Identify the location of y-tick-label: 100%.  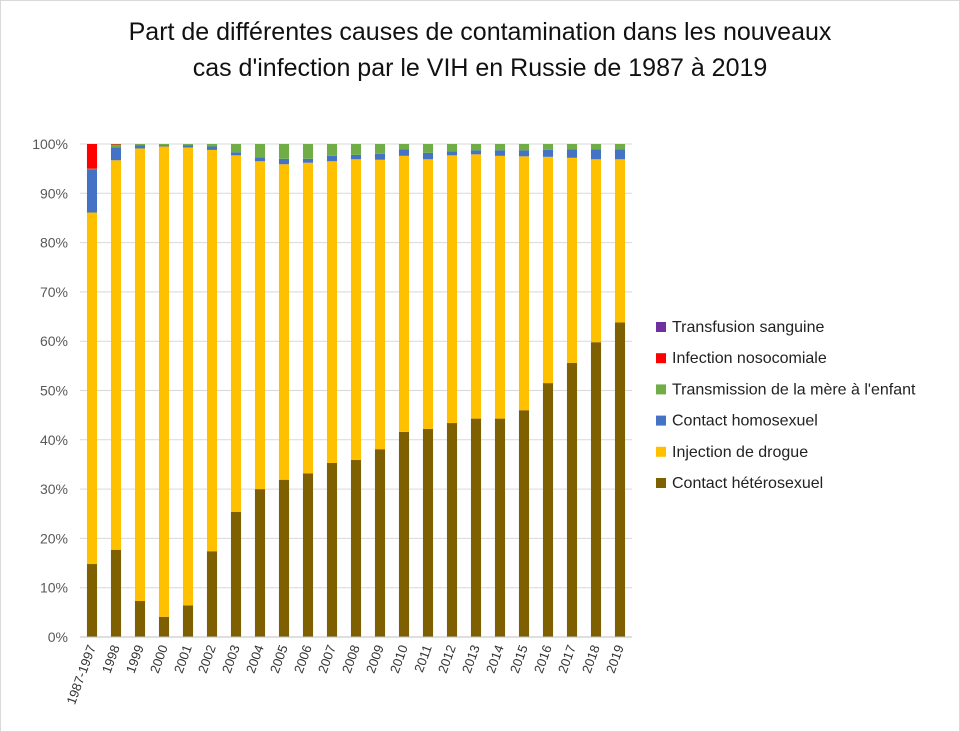
(50, 144).